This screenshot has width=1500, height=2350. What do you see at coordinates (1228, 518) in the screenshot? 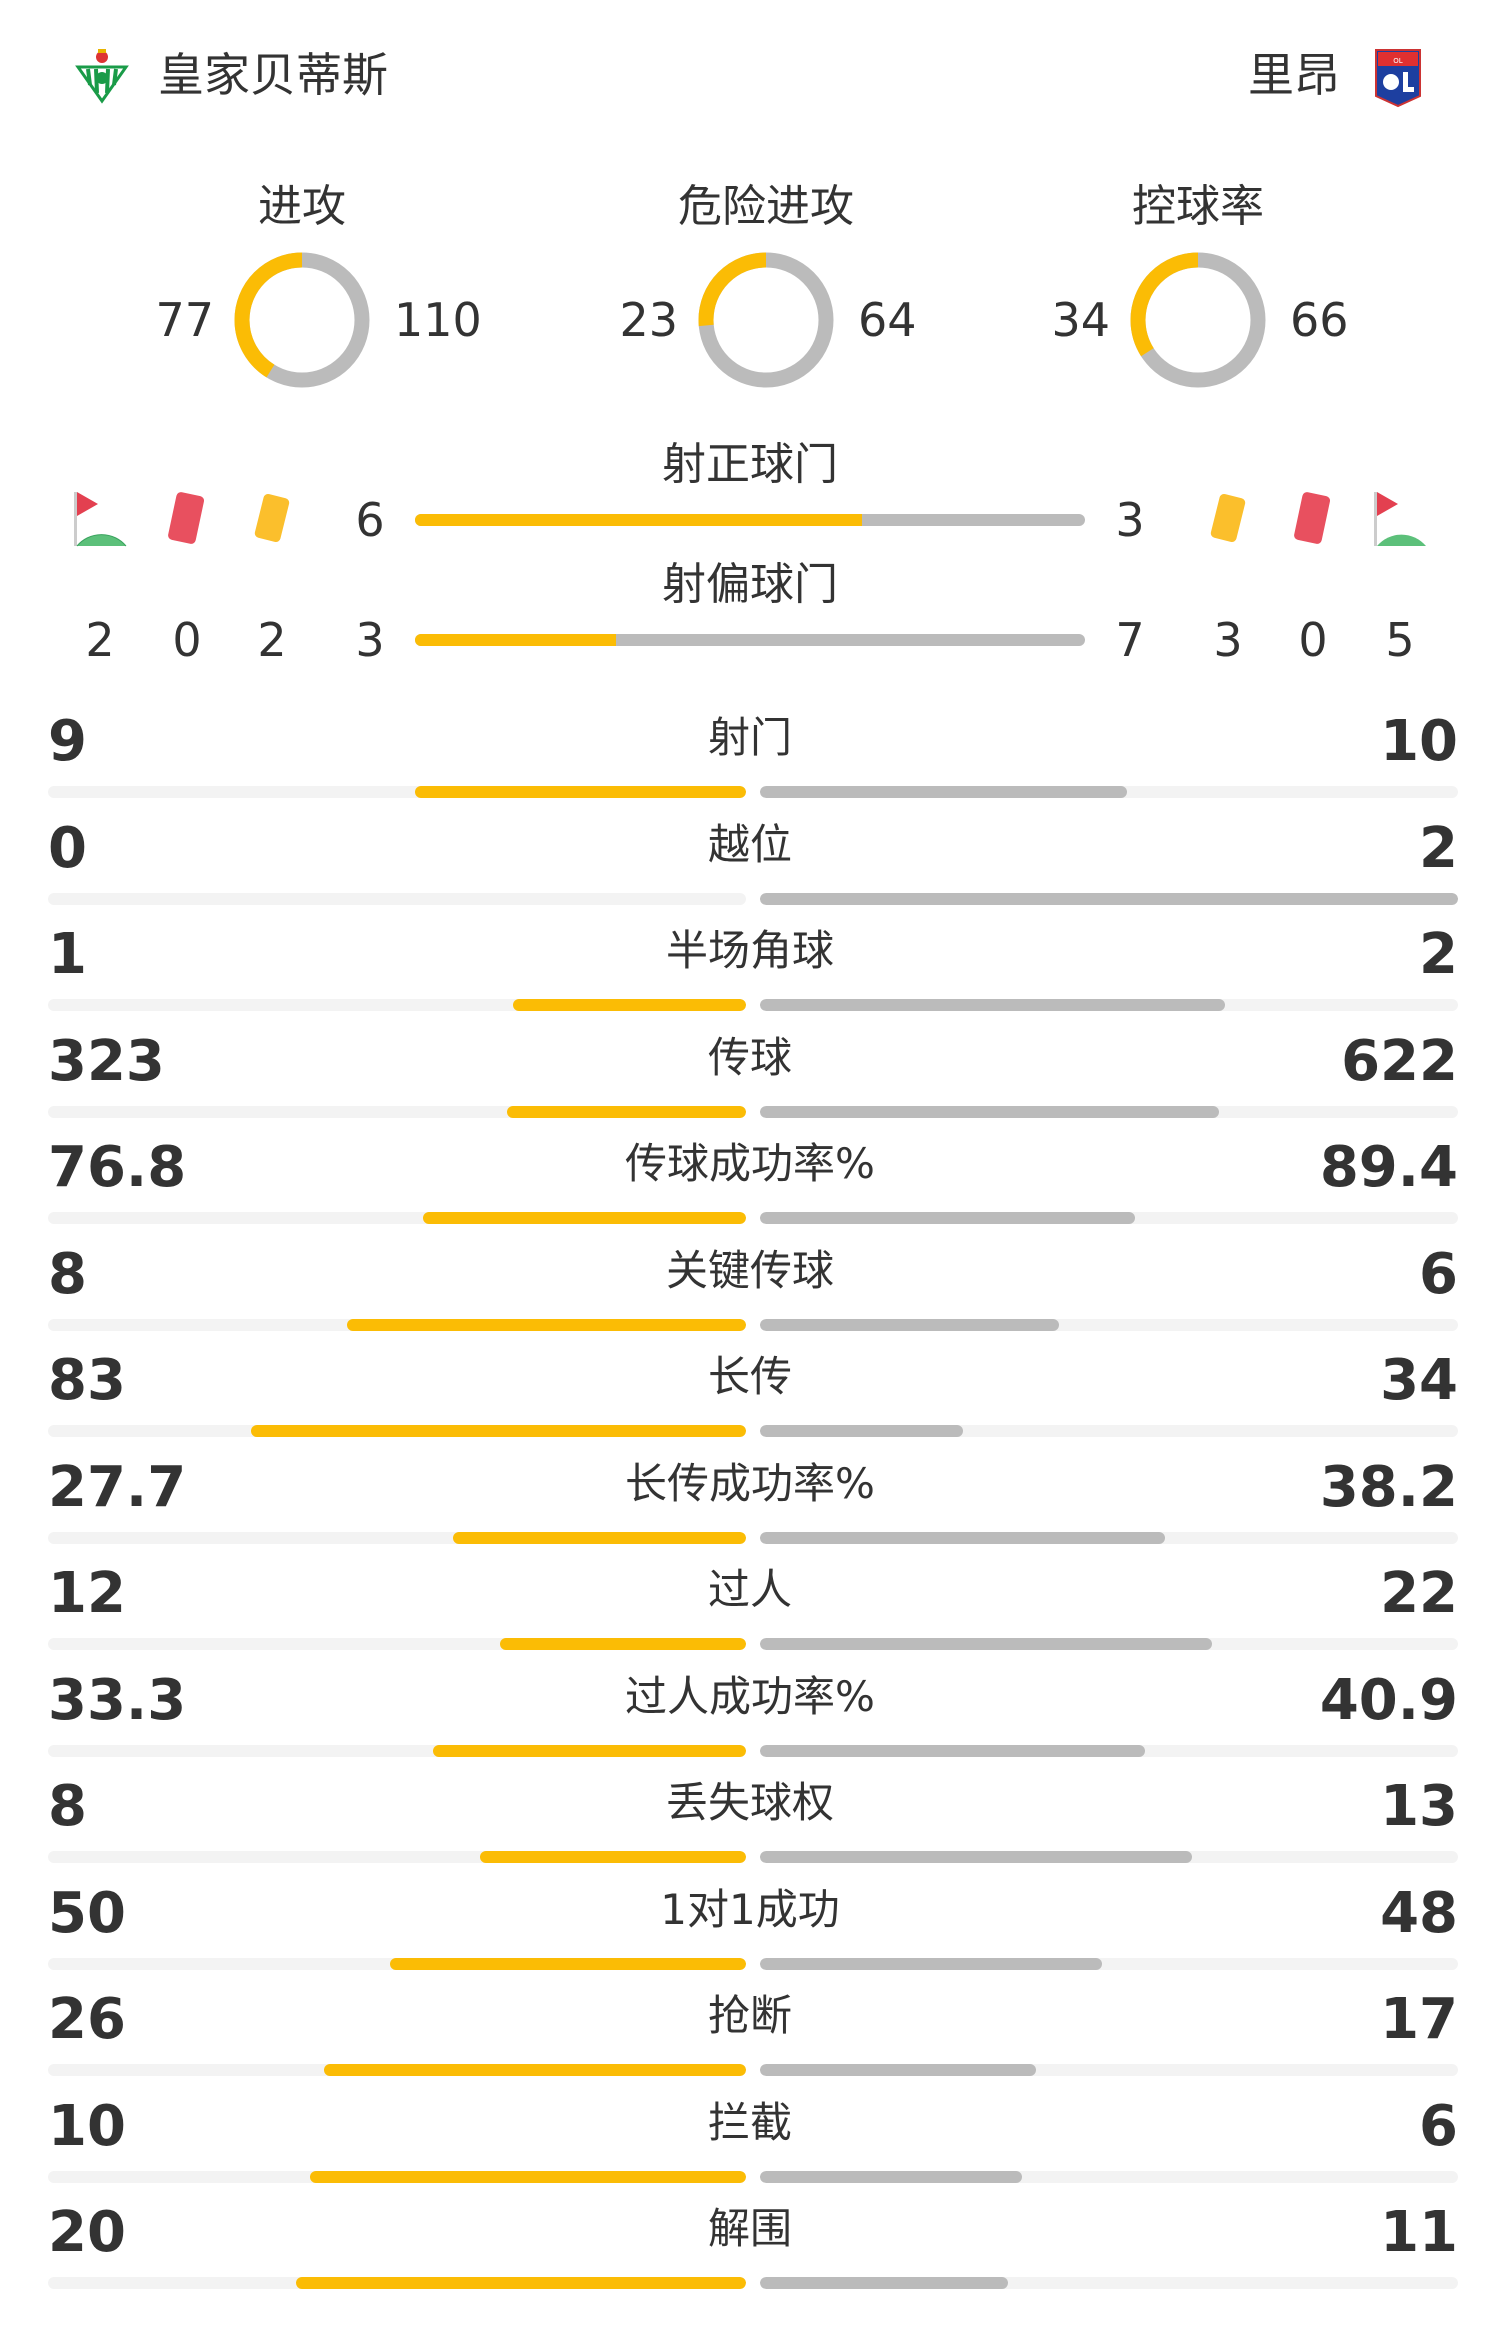
I see `yellow-card-icon` at bounding box center [1228, 518].